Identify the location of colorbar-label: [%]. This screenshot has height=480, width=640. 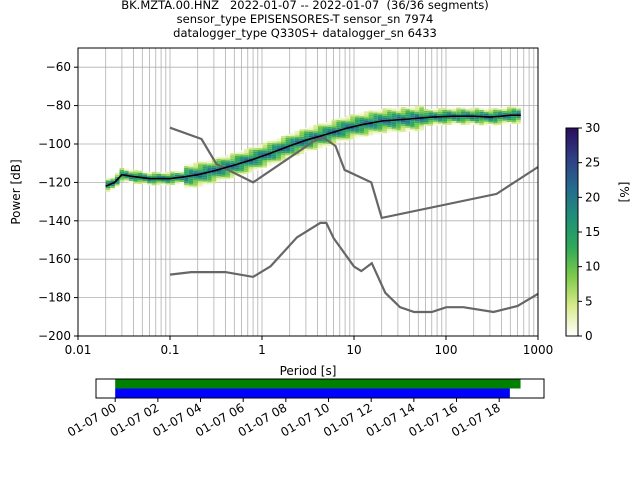
(624, 192).